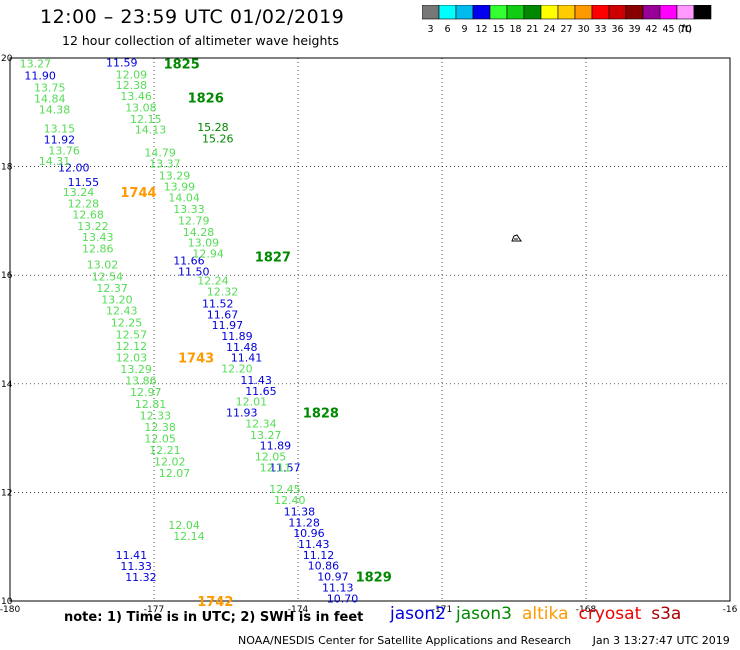  What do you see at coordinates (324, 566) in the screenshot?
I see `wave-height-label: 10.86` at bounding box center [324, 566].